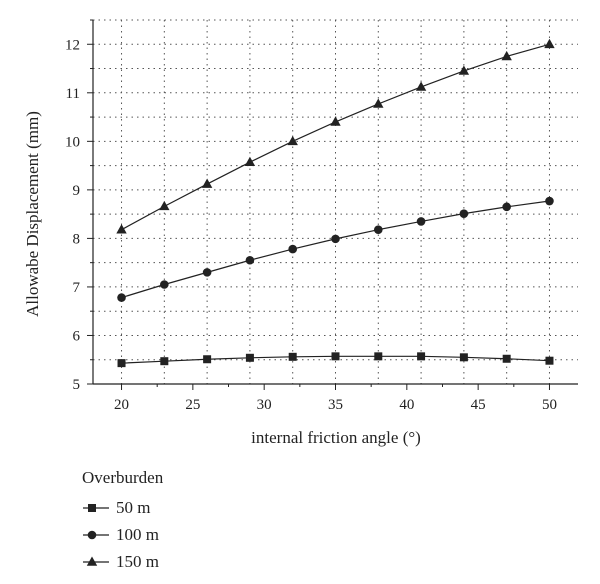 The height and width of the screenshot is (584, 600). What do you see at coordinates (77, 385) in the screenshot?
I see `y-tick-label: 5` at bounding box center [77, 385].